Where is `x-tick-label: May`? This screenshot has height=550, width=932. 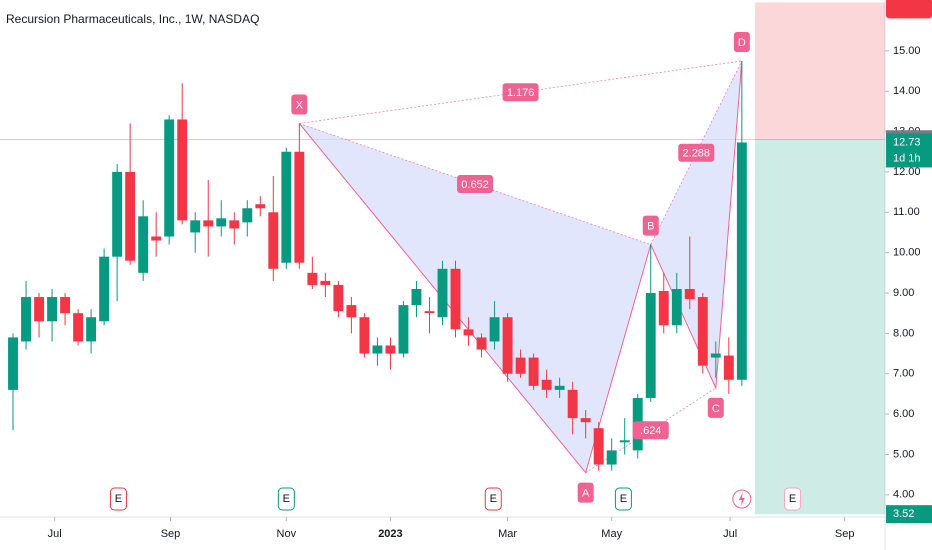
x-tick-label: May is located at coordinates (611, 534).